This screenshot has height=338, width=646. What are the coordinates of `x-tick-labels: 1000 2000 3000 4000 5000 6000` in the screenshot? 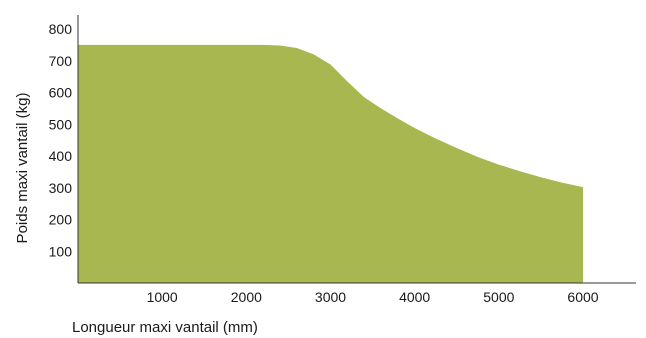 It's located at (373, 297).